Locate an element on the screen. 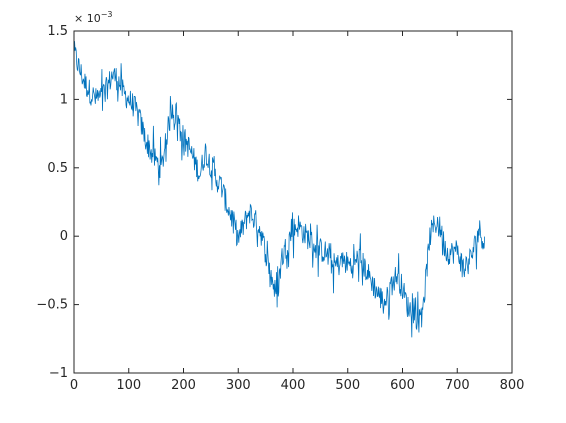  x-tick-label: 300 is located at coordinates (238, 385).